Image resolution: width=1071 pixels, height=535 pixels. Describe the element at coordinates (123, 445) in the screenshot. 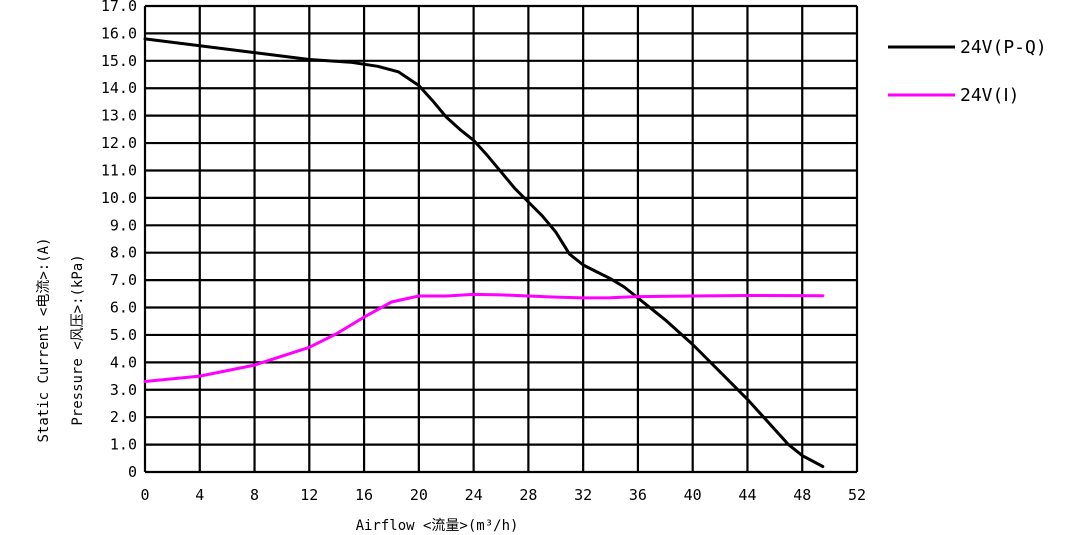

I see `y-tick-label: 1.0` at that location.